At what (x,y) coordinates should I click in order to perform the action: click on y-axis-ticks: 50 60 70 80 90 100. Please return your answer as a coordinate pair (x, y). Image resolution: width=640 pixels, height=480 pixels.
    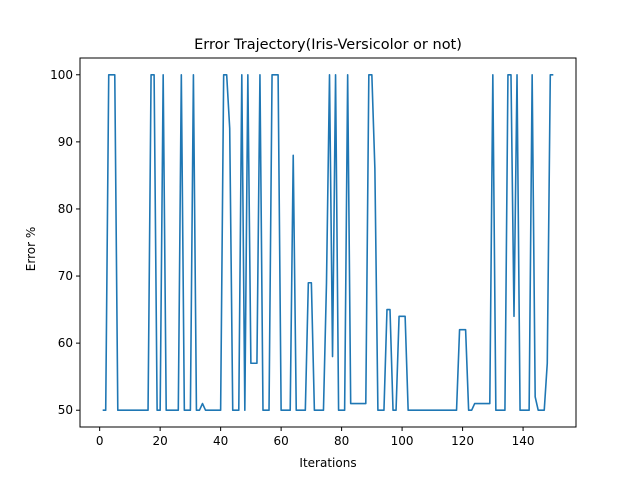
    Looking at the image, I should click on (65, 242).